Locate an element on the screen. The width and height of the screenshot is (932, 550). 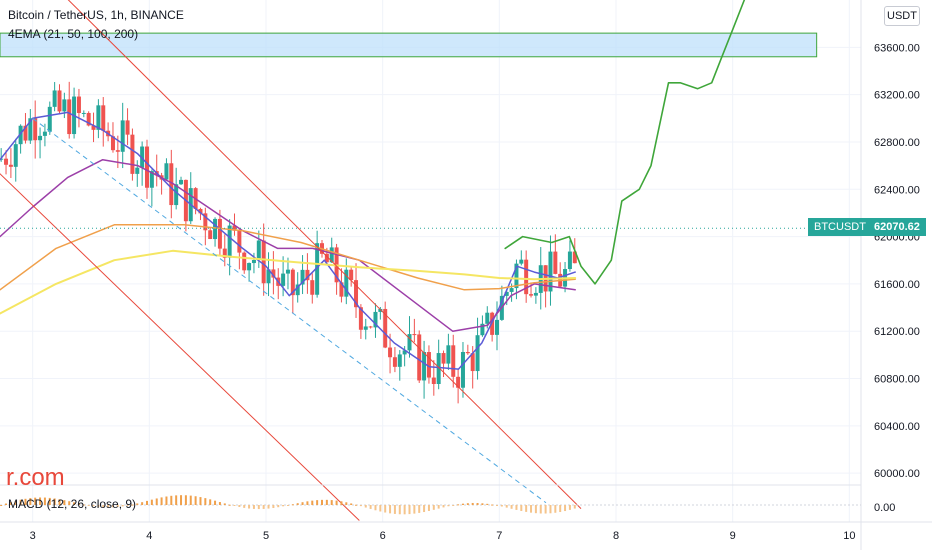
macd-indicator-label: MACD (12, 26, close, 9) is located at coordinates (72, 504).